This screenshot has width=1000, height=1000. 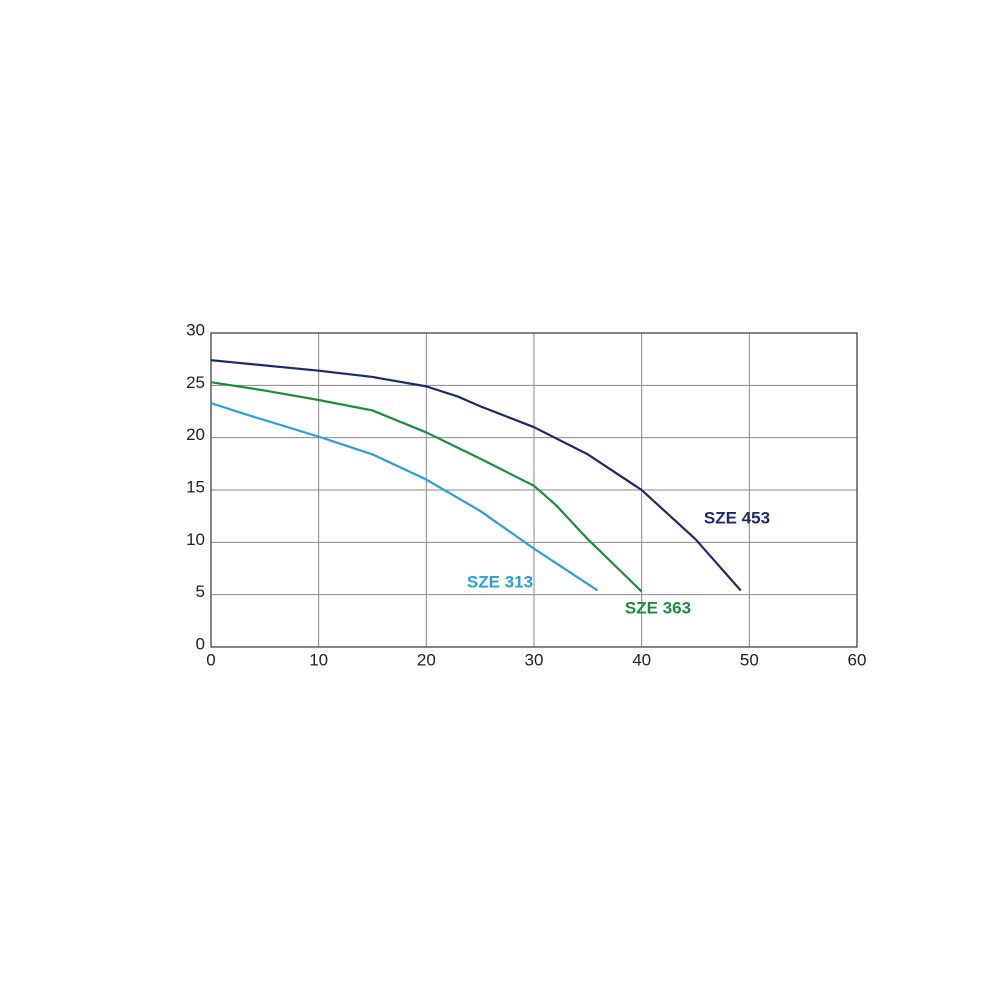 I want to click on y-tick-label: 30, so click(x=195, y=329).